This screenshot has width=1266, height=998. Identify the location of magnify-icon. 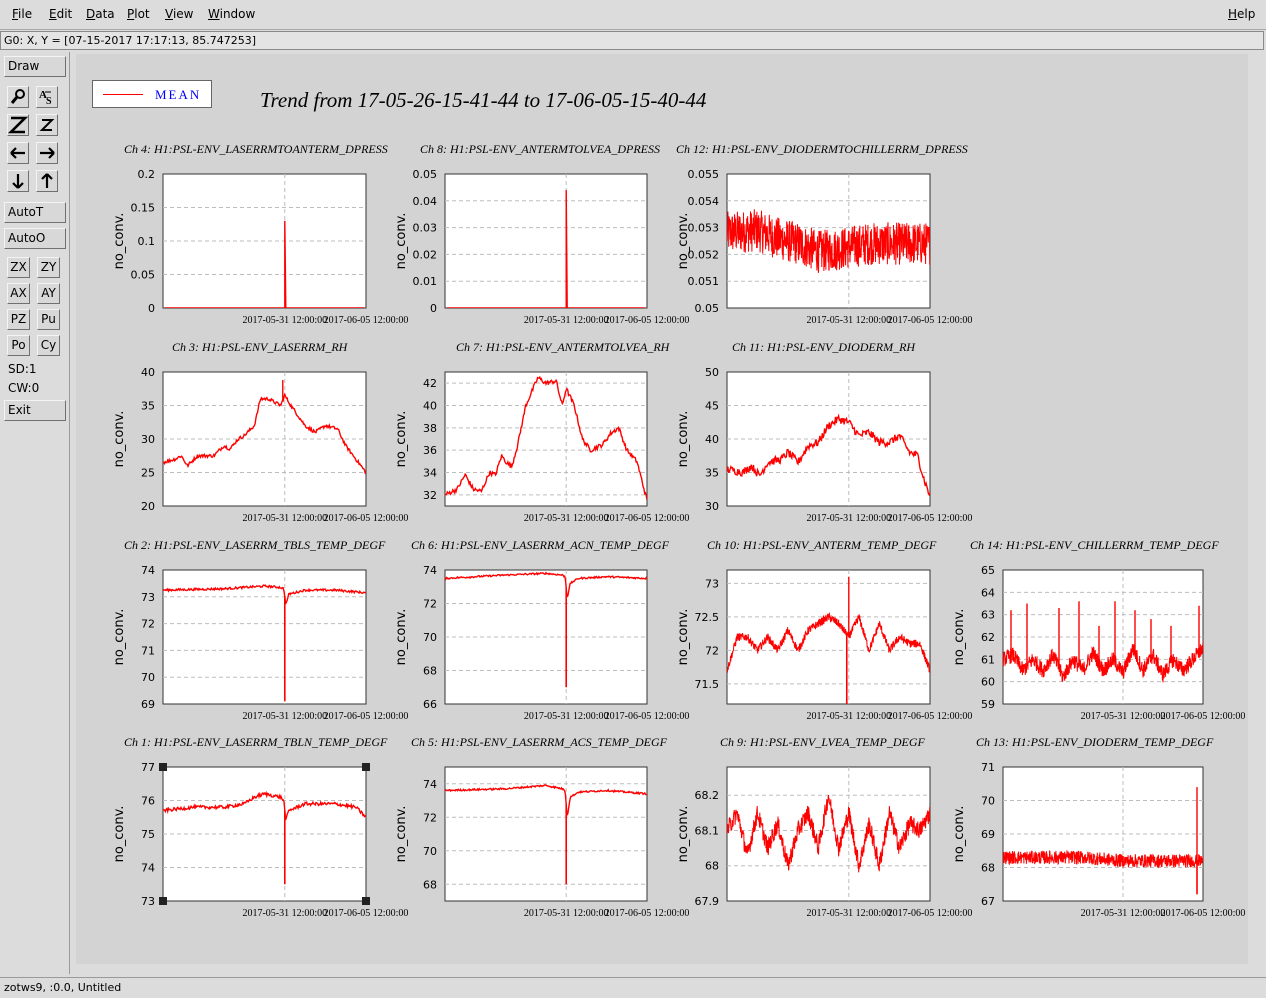
(18, 97).